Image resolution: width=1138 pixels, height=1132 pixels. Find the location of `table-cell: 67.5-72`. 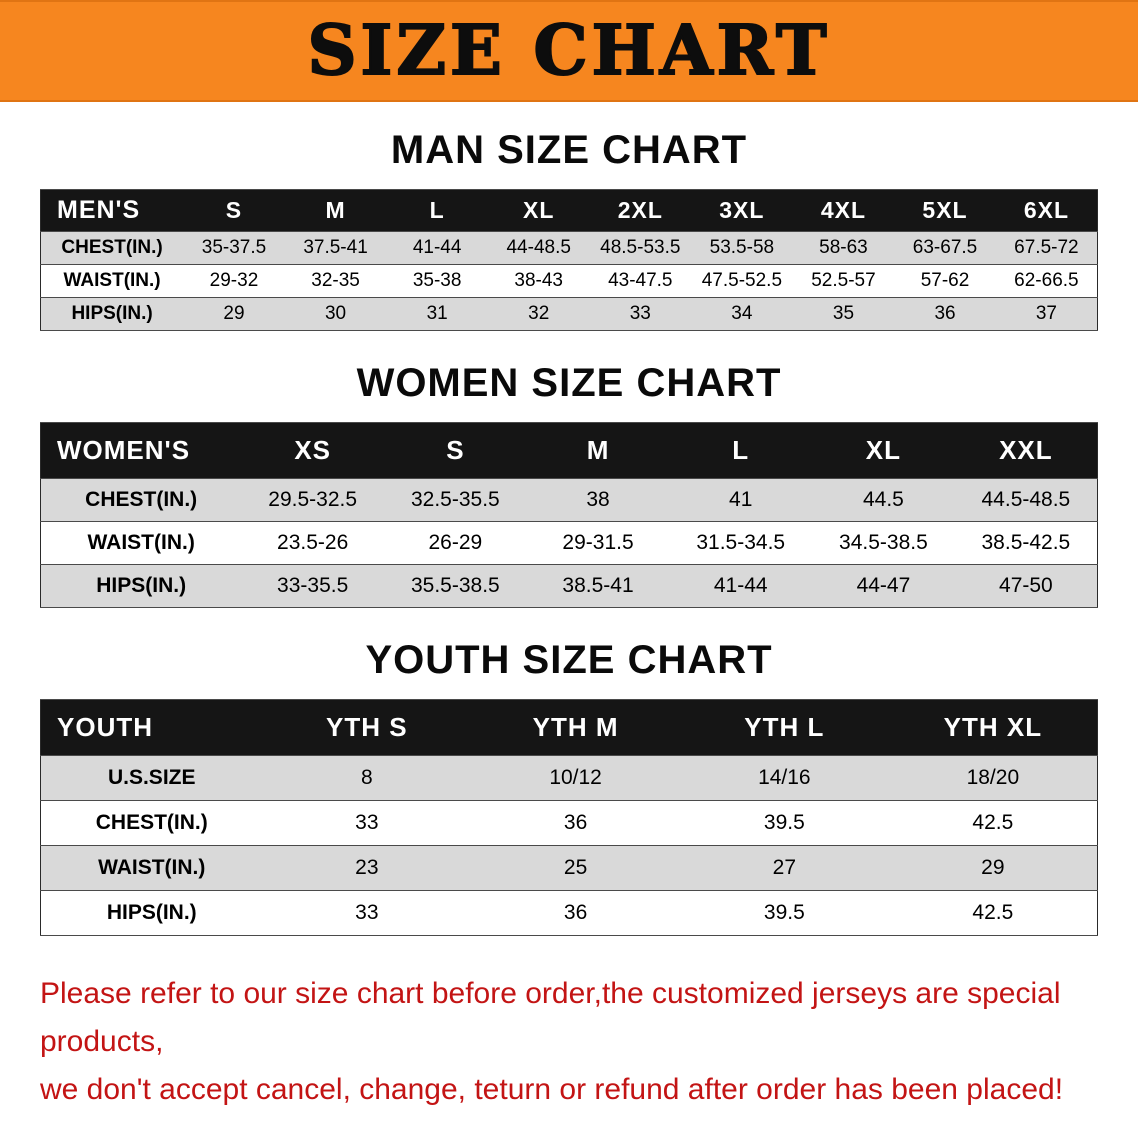

table-cell: 67.5-72 is located at coordinates (1046, 248).